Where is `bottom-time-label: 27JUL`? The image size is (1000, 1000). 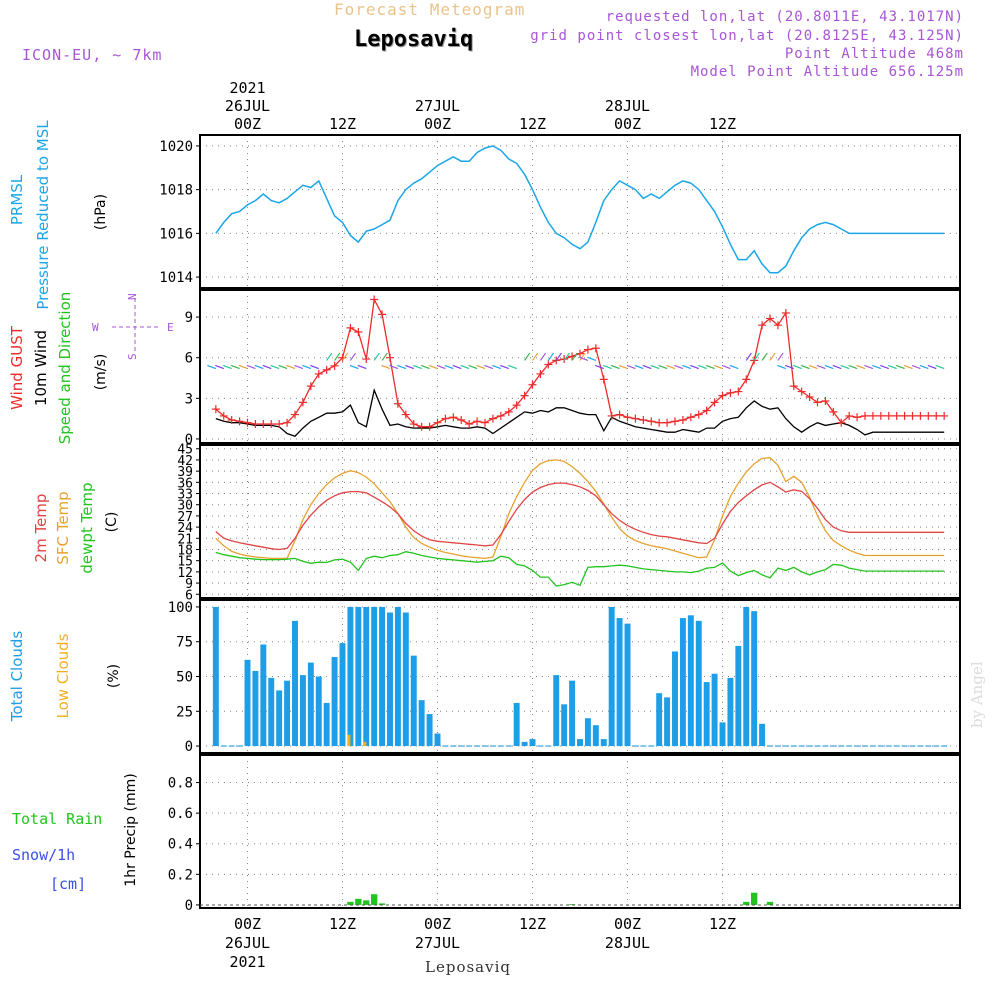 bottom-time-label: 27JUL is located at coordinates (437, 943).